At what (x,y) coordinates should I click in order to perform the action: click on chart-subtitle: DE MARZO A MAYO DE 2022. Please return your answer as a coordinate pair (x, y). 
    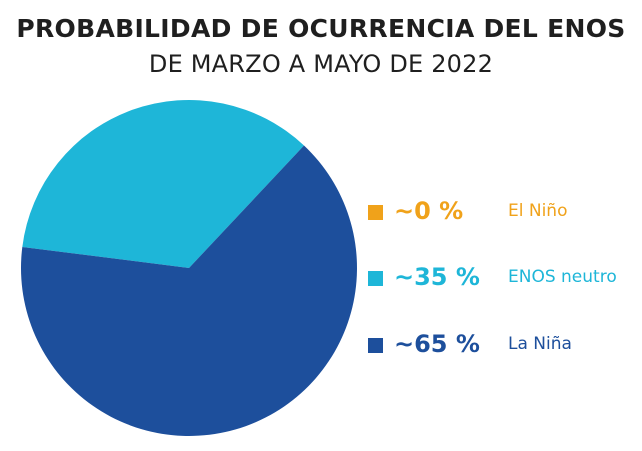
    Looking at the image, I should click on (321, 64).